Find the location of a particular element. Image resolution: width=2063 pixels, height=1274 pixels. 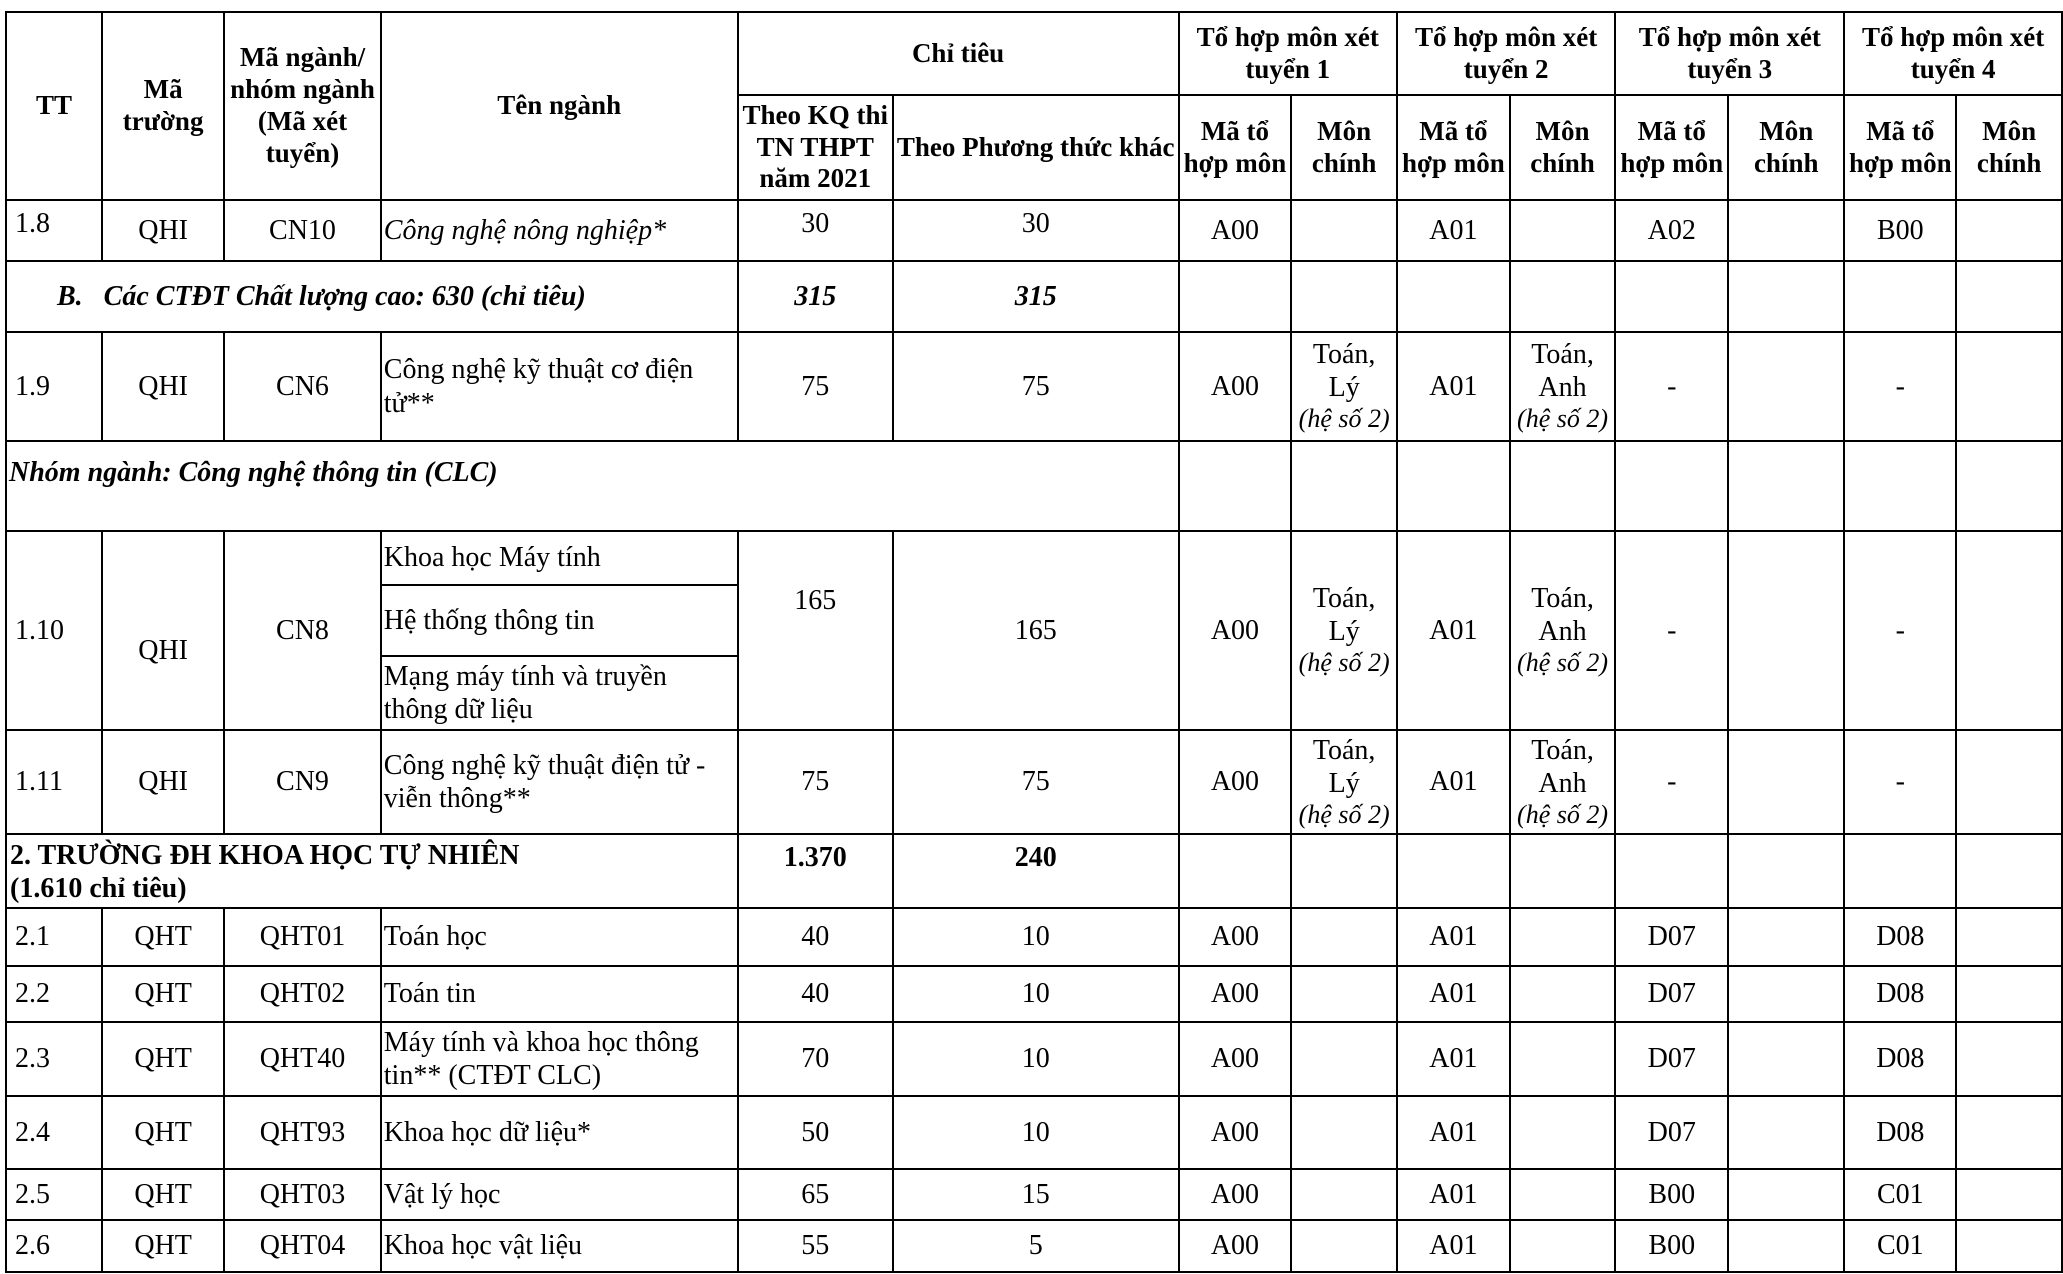

cell-tt: 2.2 is located at coordinates (54, 994).